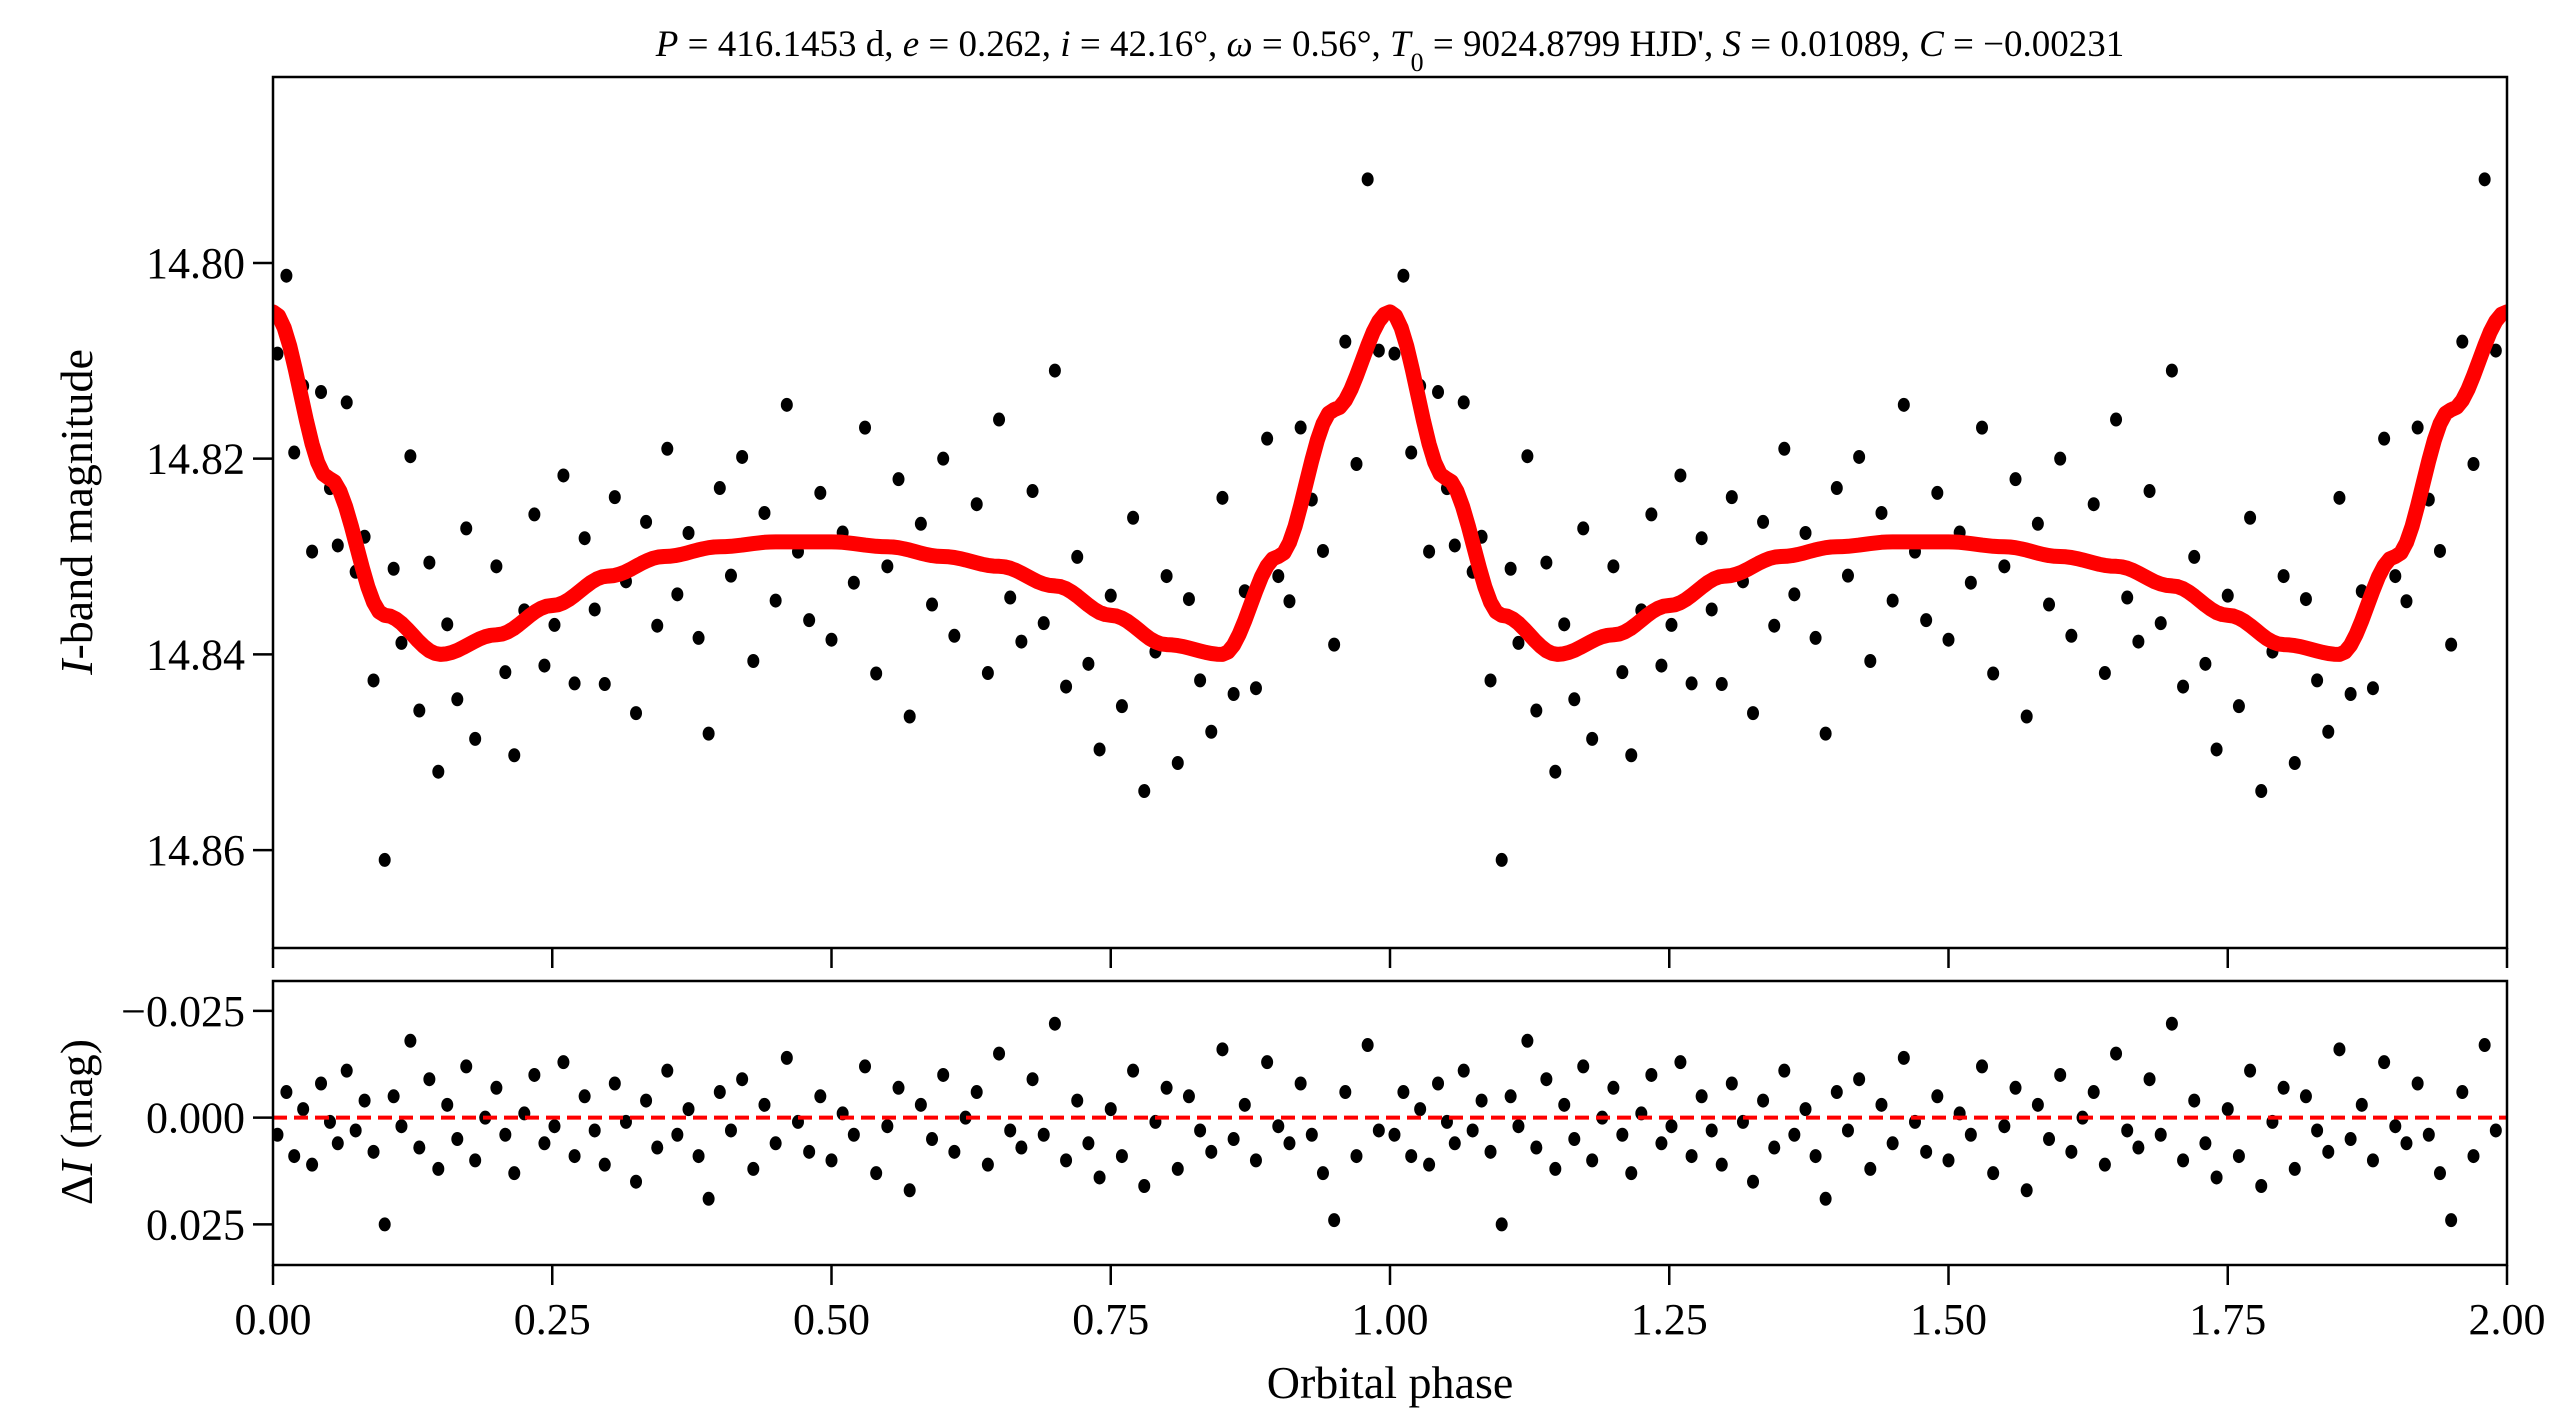 The image size is (2563, 1428). I want to click on residual-y-axis-label: ΔI (mag), so click(76, 1122).